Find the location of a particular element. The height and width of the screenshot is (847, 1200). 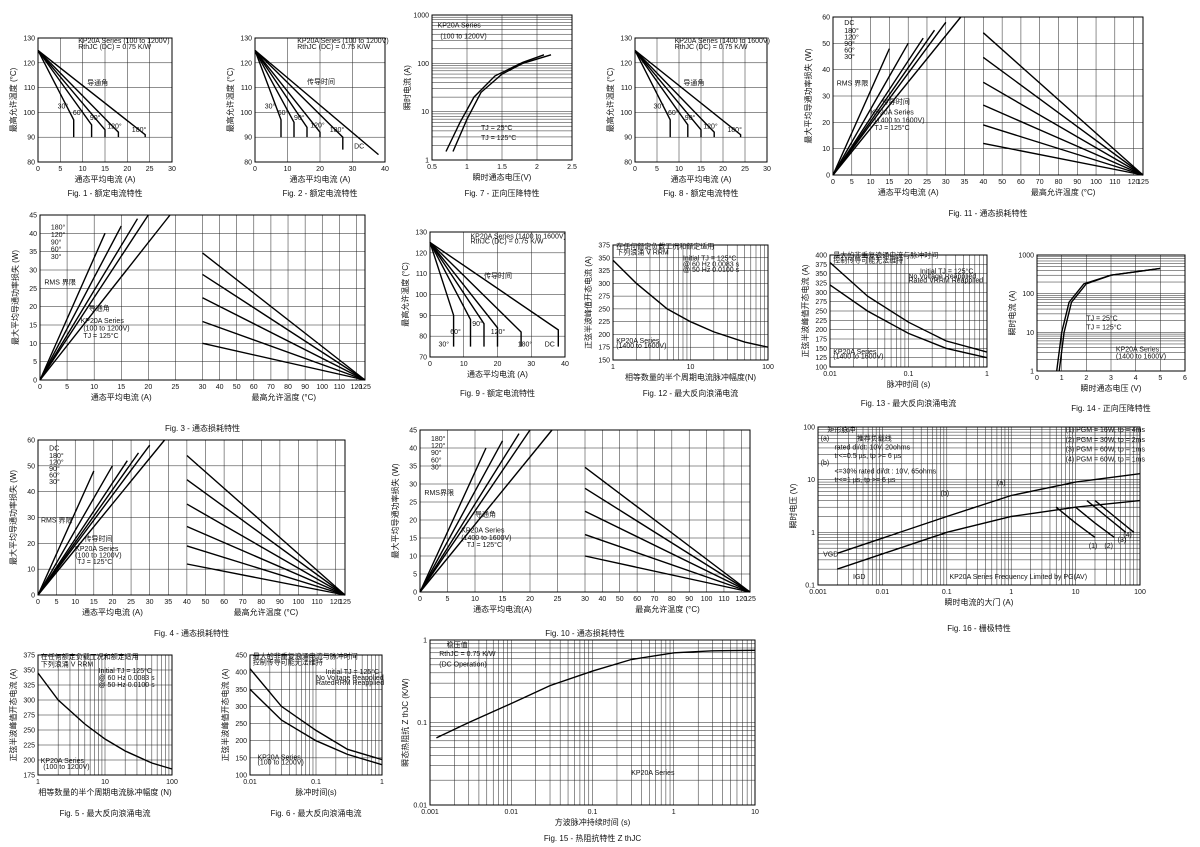

x2-tick-label: 100 is located at coordinates (1096, 182).